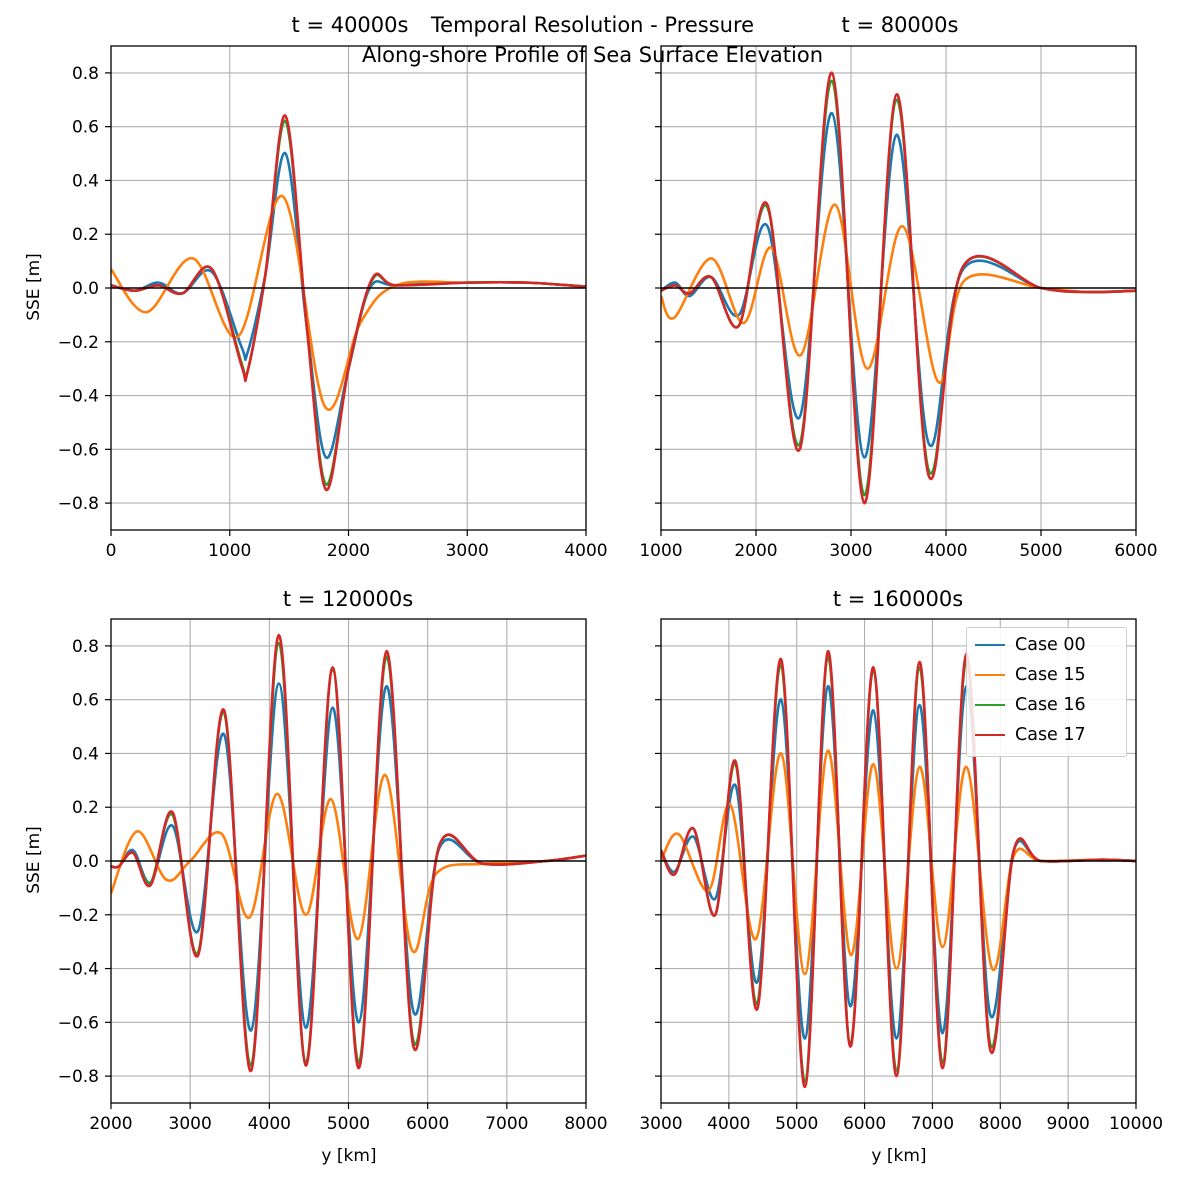 The height and width of the screenshot is (1184, 1185). I want to click on panel-3-ytick-label-3: −0.2, so click(78, 916).